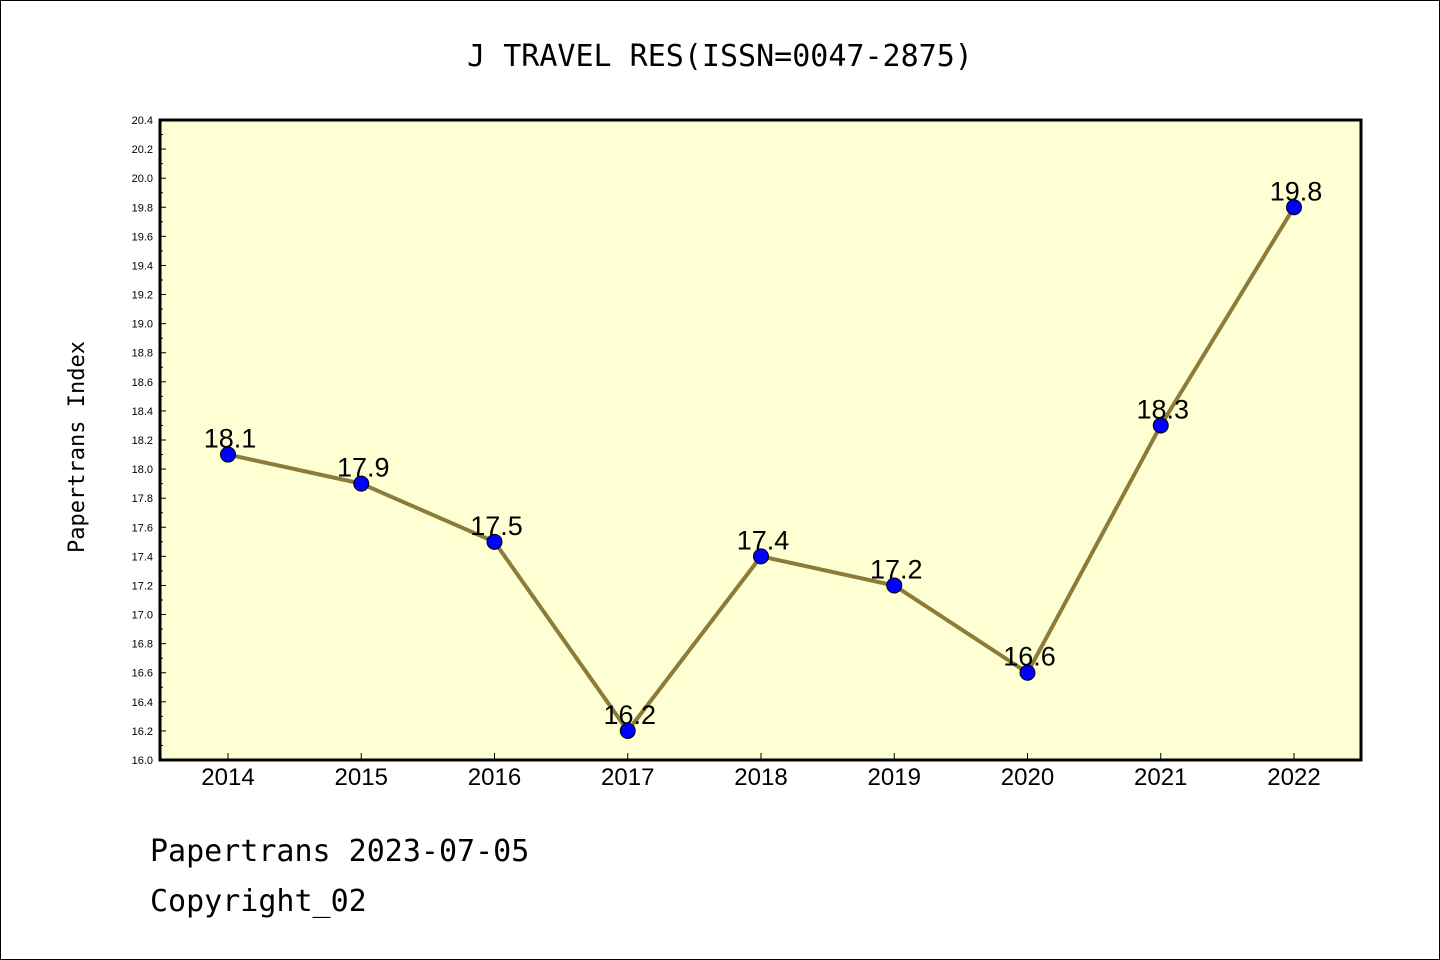  Describe the element at coordinates (1027, 777) in the screenshot. I see `x-tick-label: 2020` at that location.